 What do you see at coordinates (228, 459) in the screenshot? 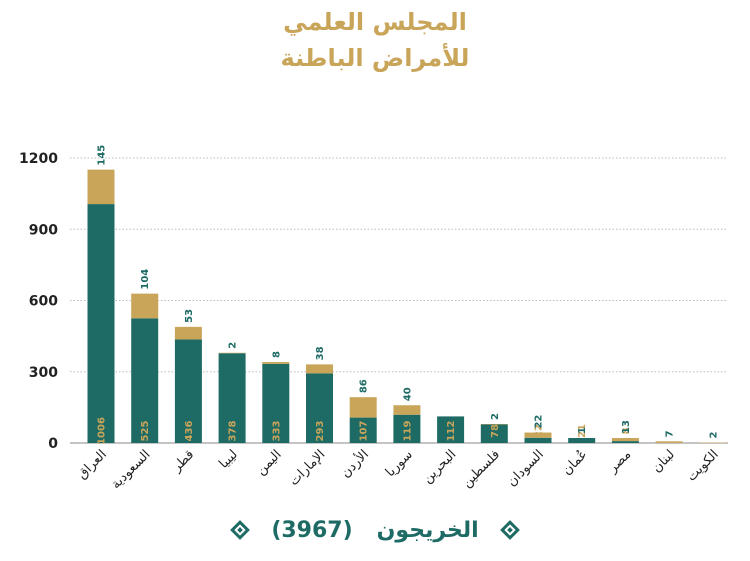
I see `x-tick-label: ليبيا` at bounding box center [228, 459].